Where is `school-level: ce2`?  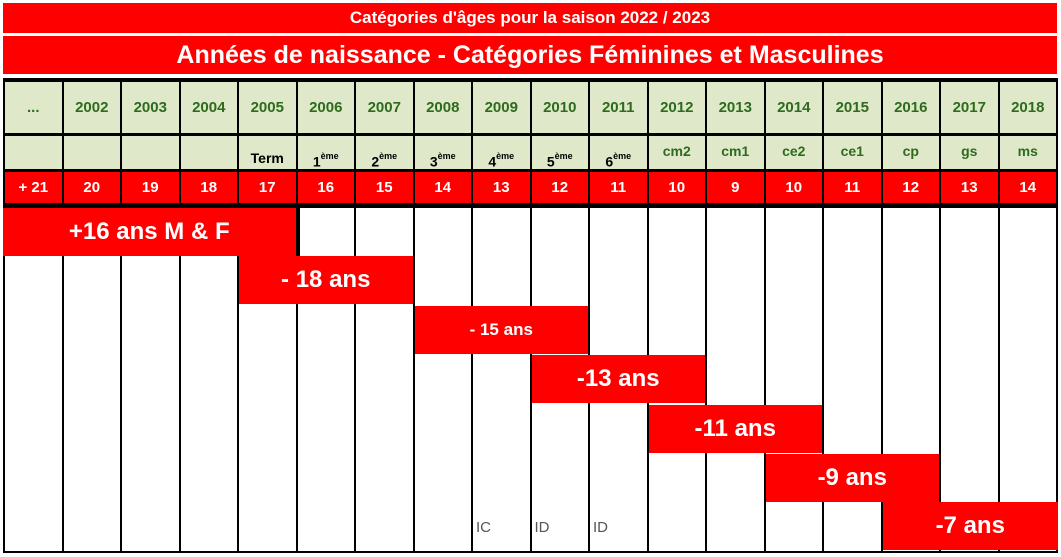 school-level: ce2 is located at coordinates (794, 151).